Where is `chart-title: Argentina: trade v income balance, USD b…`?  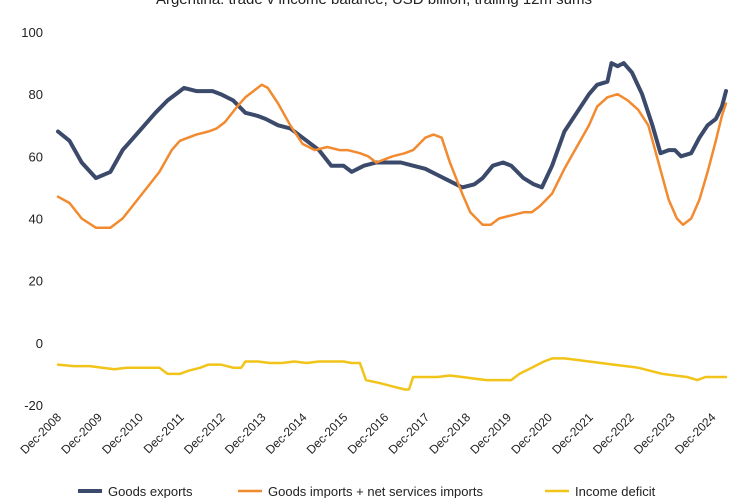 chart-title: Argentina: trade v income balance, USD b… is located at coordinates (374, 4).